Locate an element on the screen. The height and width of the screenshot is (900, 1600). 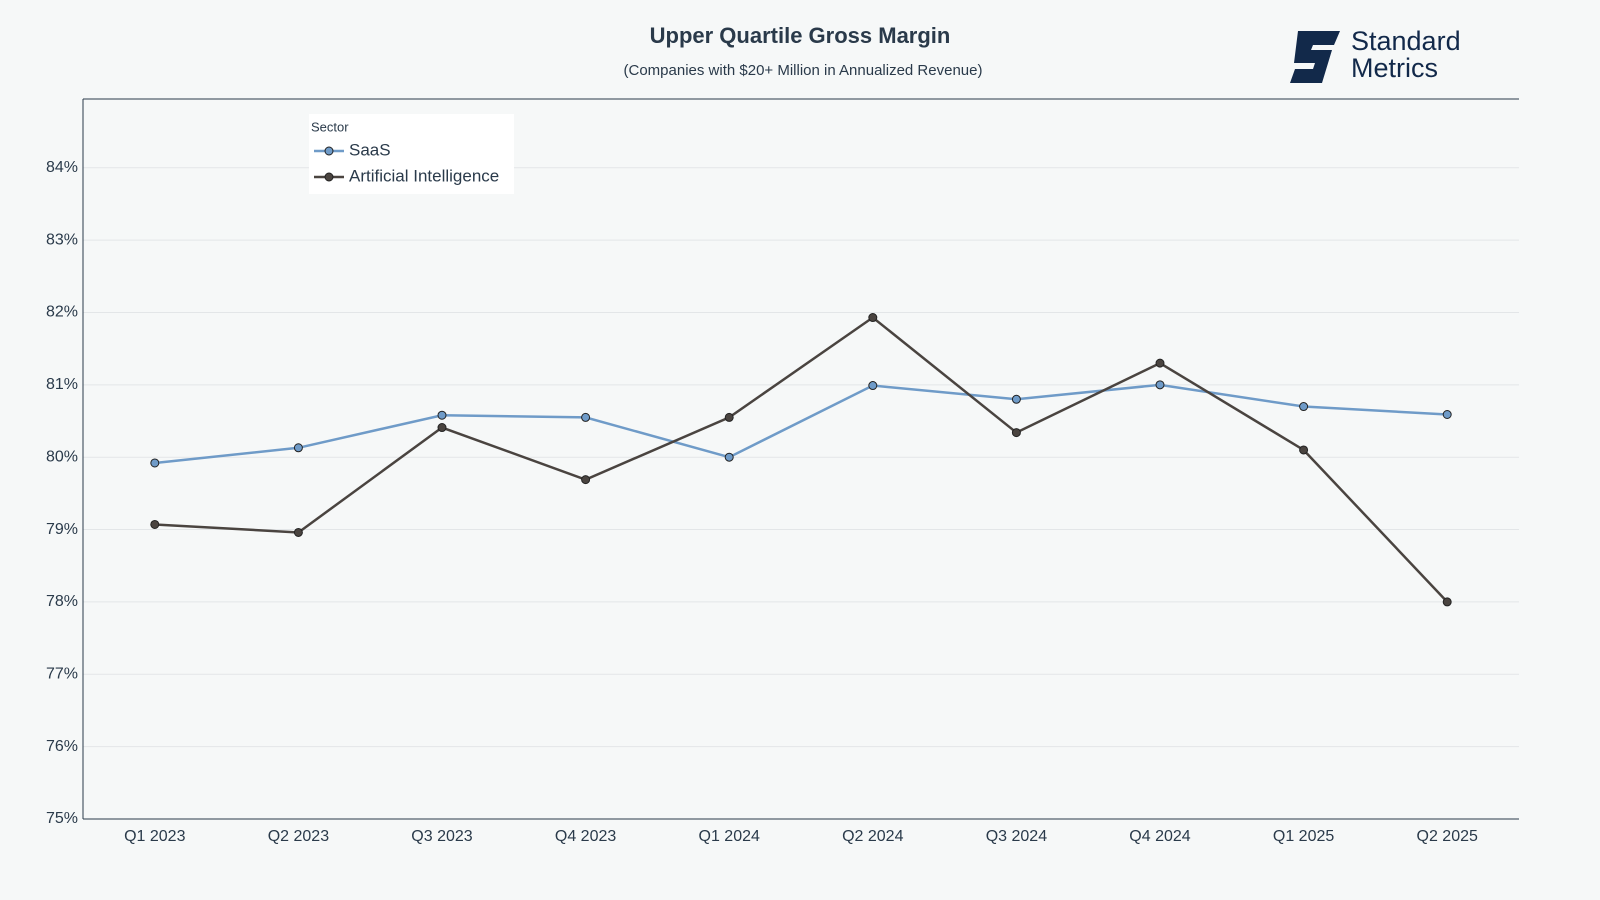
chart-title: Upper Quartile Gross Margin is located at coordinates (800, 35).